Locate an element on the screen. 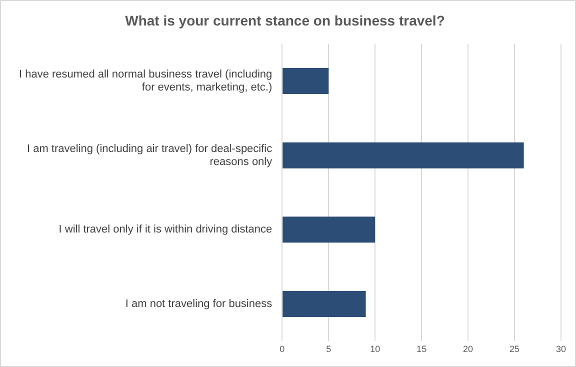  x-tick-label: 0 is located at coordinates (282, 349).